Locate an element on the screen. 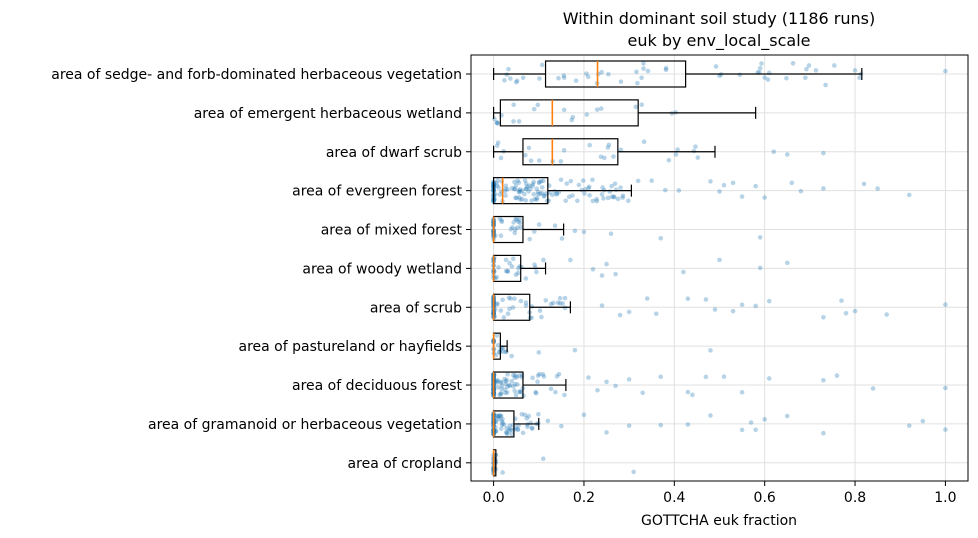 The height and width of the screenshot is (538, 978). y-tick-label: area of scrub is located at coordinates (416, 308).